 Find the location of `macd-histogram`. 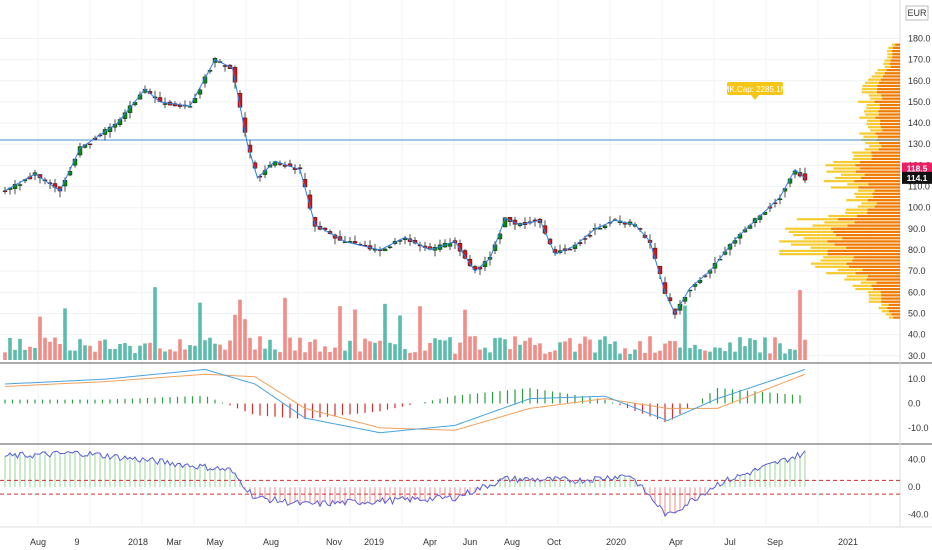

macd-histogram is located at coordinates (402, 405).